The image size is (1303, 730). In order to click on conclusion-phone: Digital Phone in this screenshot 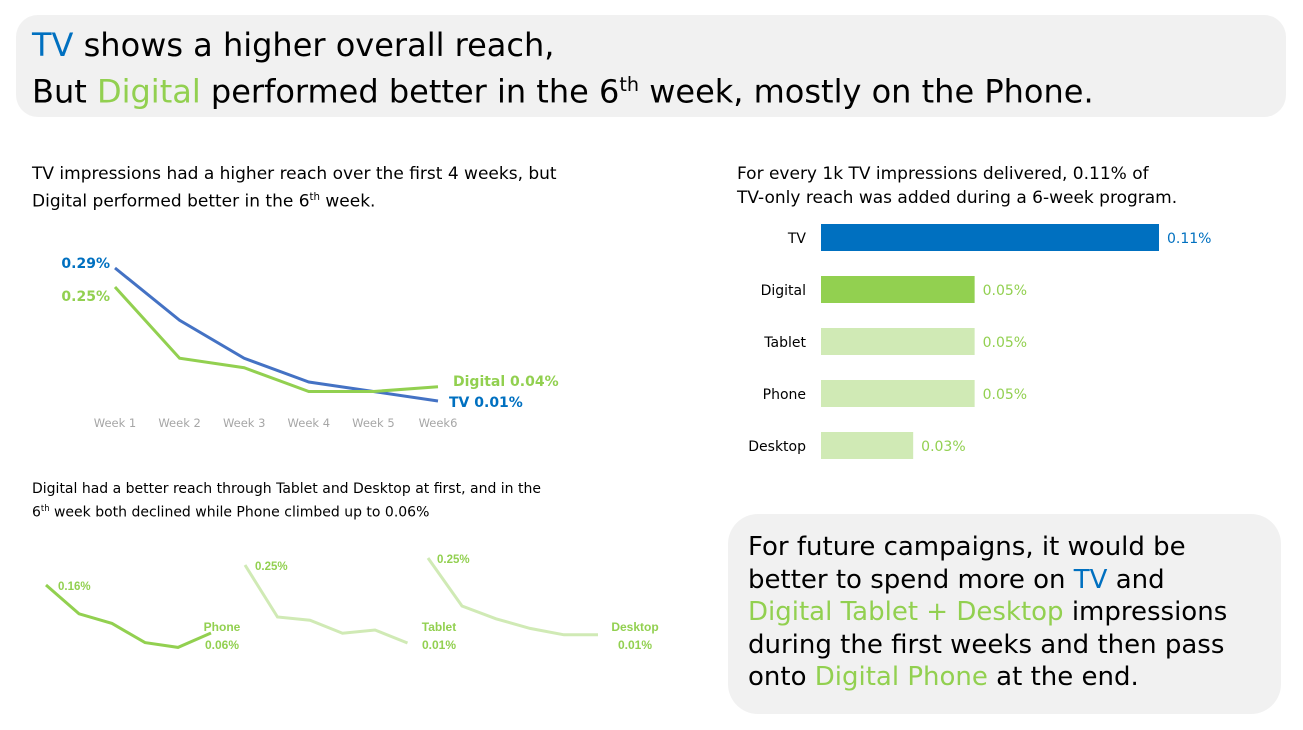, I will do `click(901, 677)`.